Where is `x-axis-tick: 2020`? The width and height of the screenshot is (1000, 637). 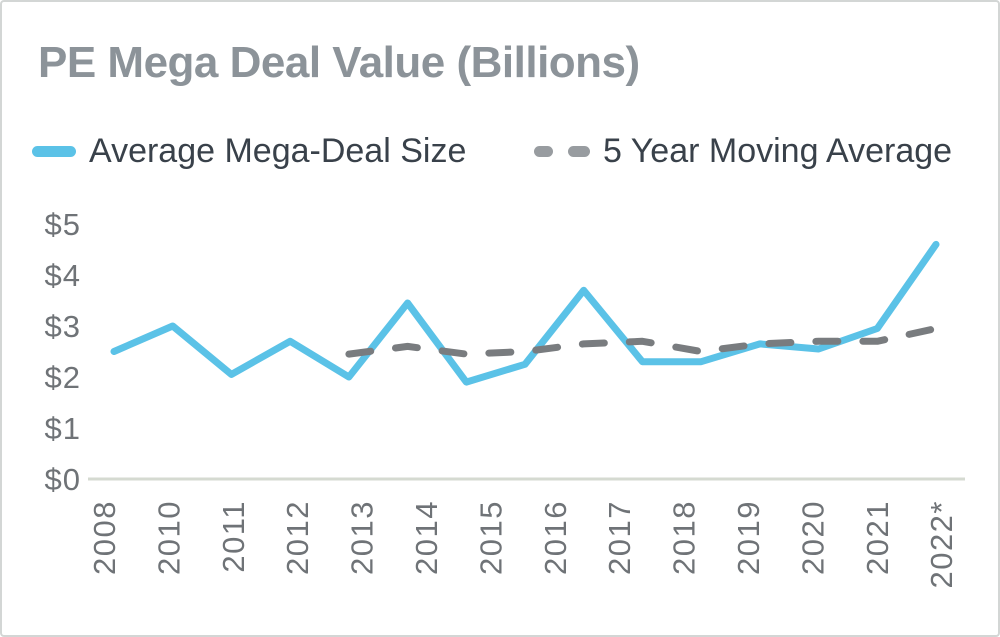 x-axis-tick: 2020 is located at coordinates (812, 537).